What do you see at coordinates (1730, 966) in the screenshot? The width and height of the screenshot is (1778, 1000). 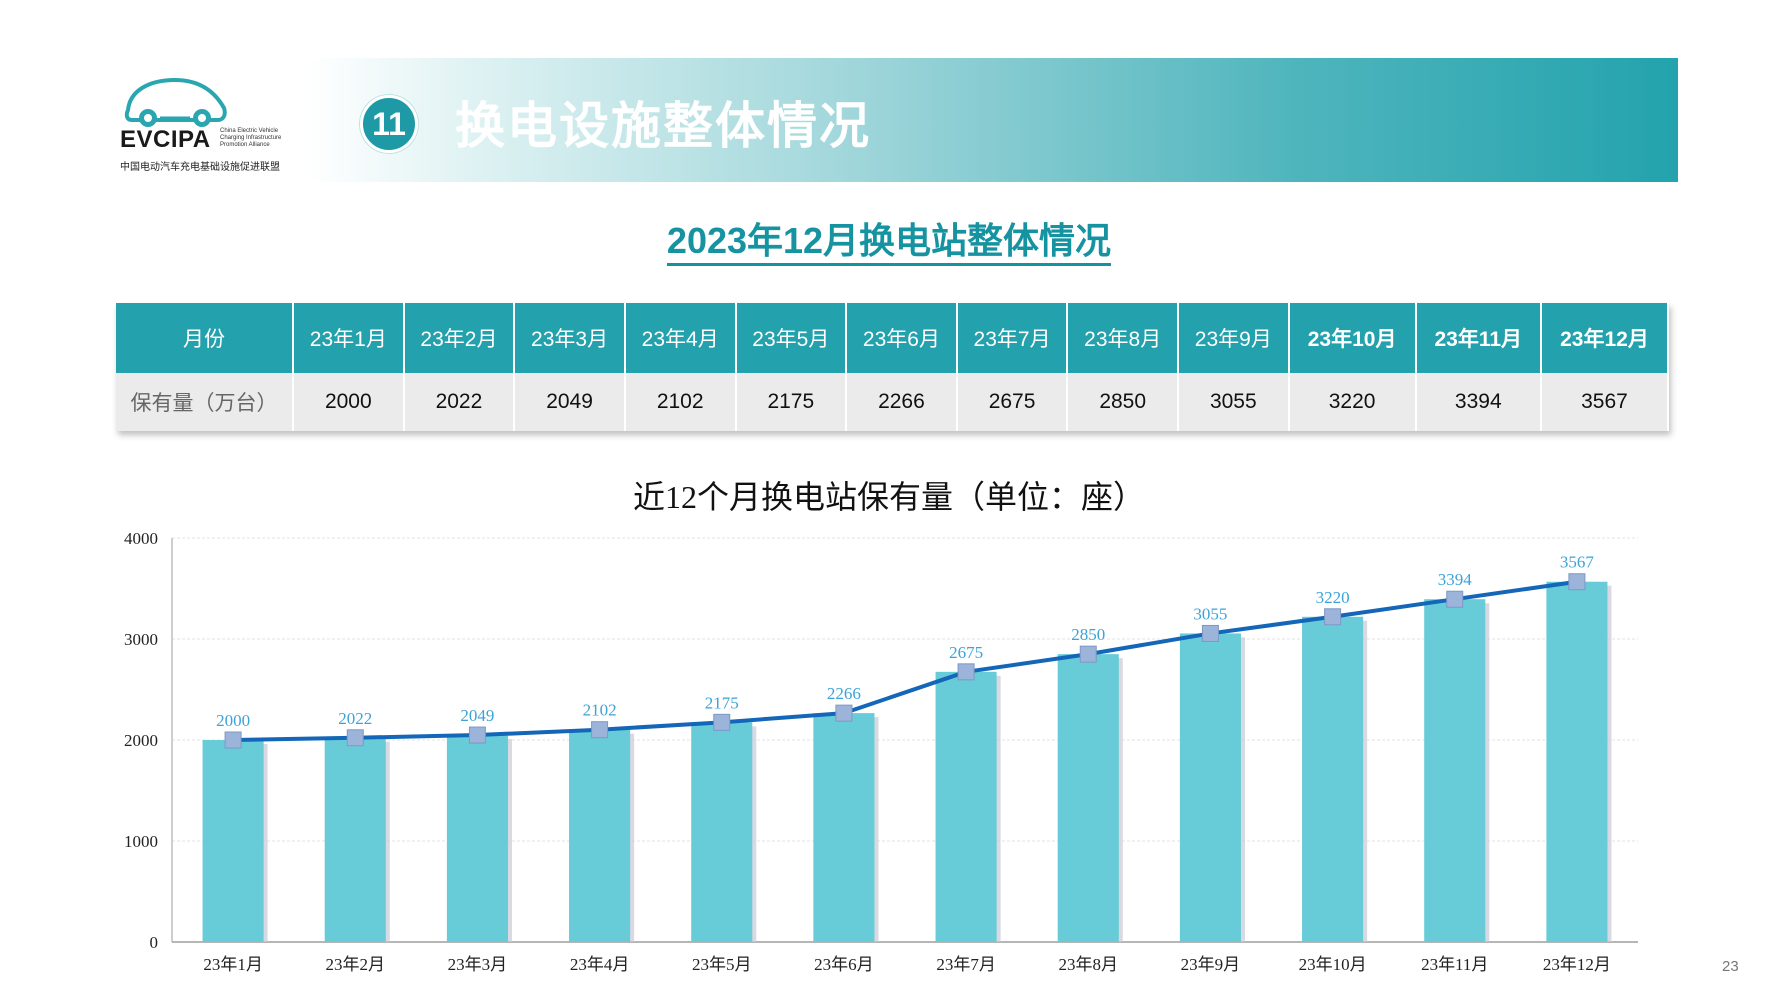 I see `page-number: 23` at bounding box center [1730, 966].